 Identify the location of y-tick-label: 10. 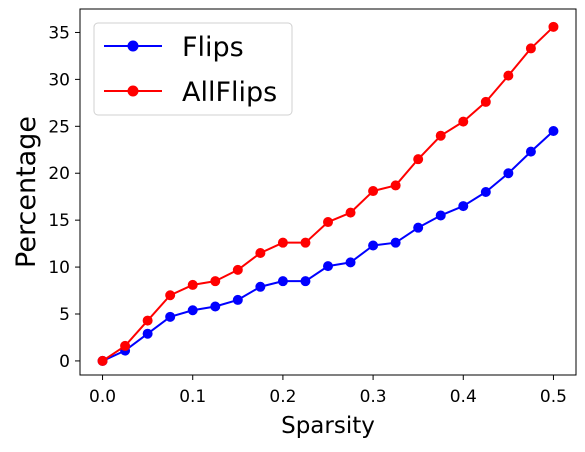
(59, 268).